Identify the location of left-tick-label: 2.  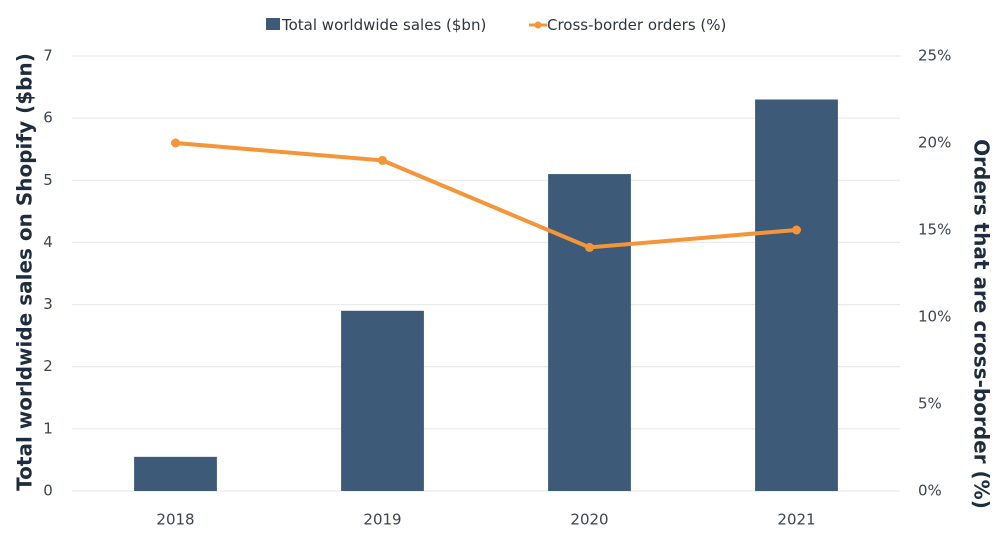
(48, 366).